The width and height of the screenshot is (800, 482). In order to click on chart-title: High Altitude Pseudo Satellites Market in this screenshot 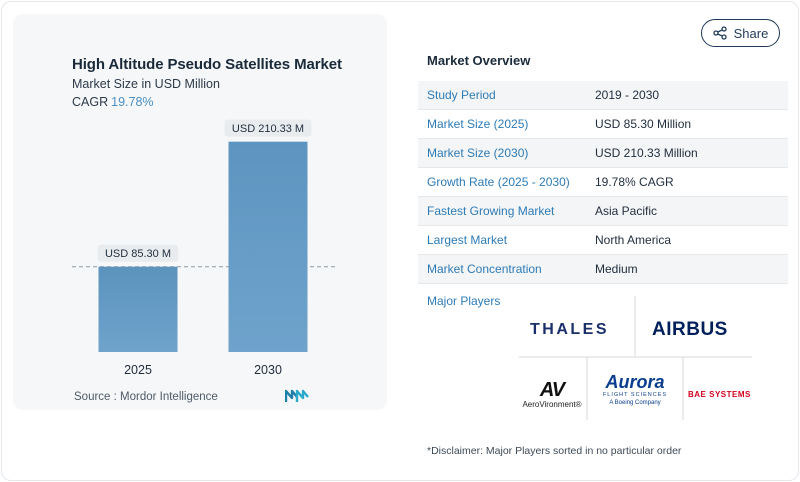, I will do `click(207, 64)`.